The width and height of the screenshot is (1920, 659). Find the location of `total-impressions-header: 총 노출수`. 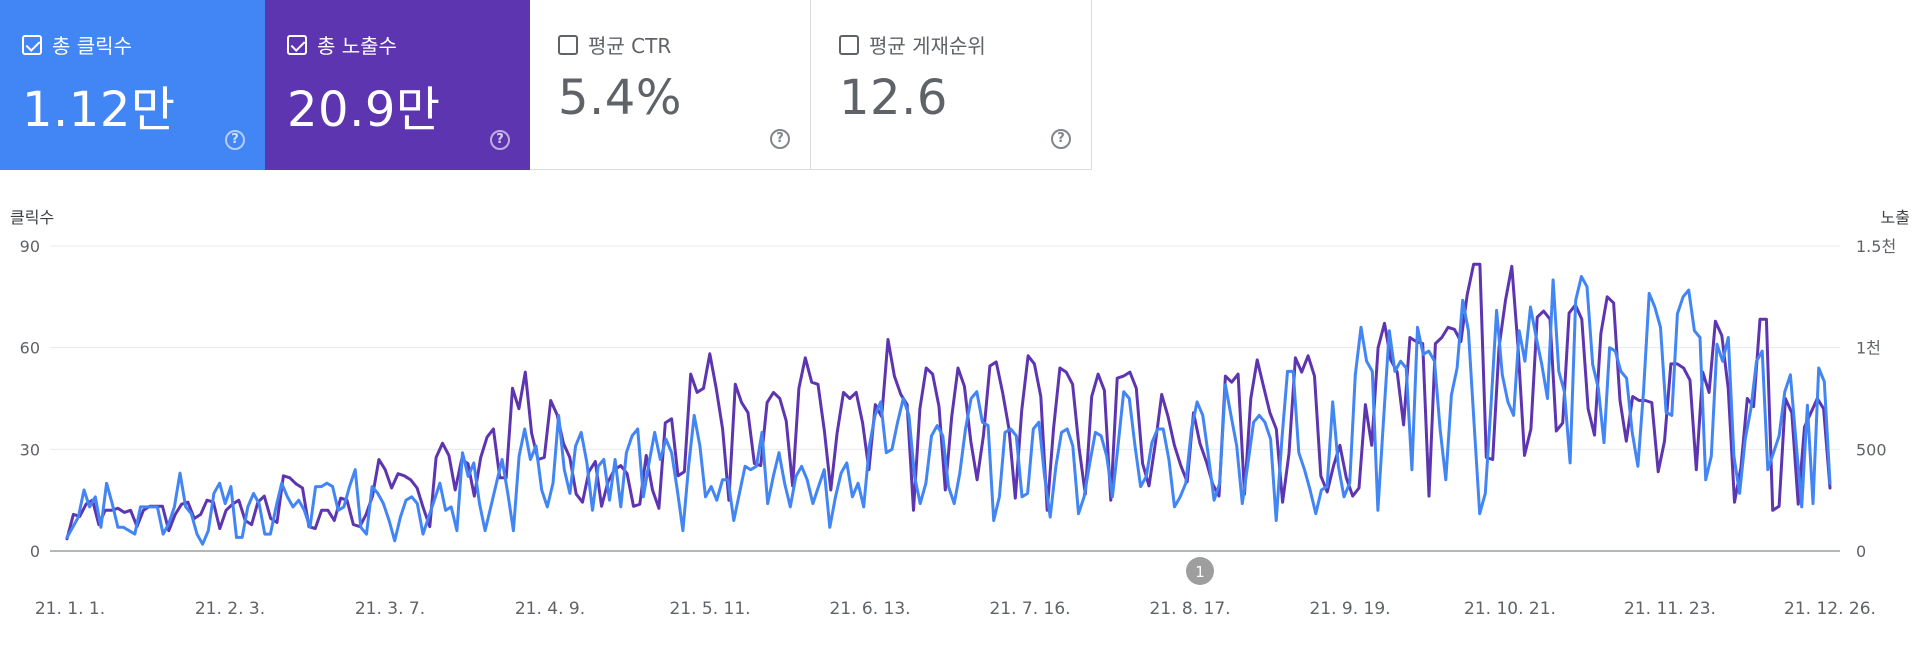

total-impressions-header: 총 노출수 is located at coordinates (342, 44).